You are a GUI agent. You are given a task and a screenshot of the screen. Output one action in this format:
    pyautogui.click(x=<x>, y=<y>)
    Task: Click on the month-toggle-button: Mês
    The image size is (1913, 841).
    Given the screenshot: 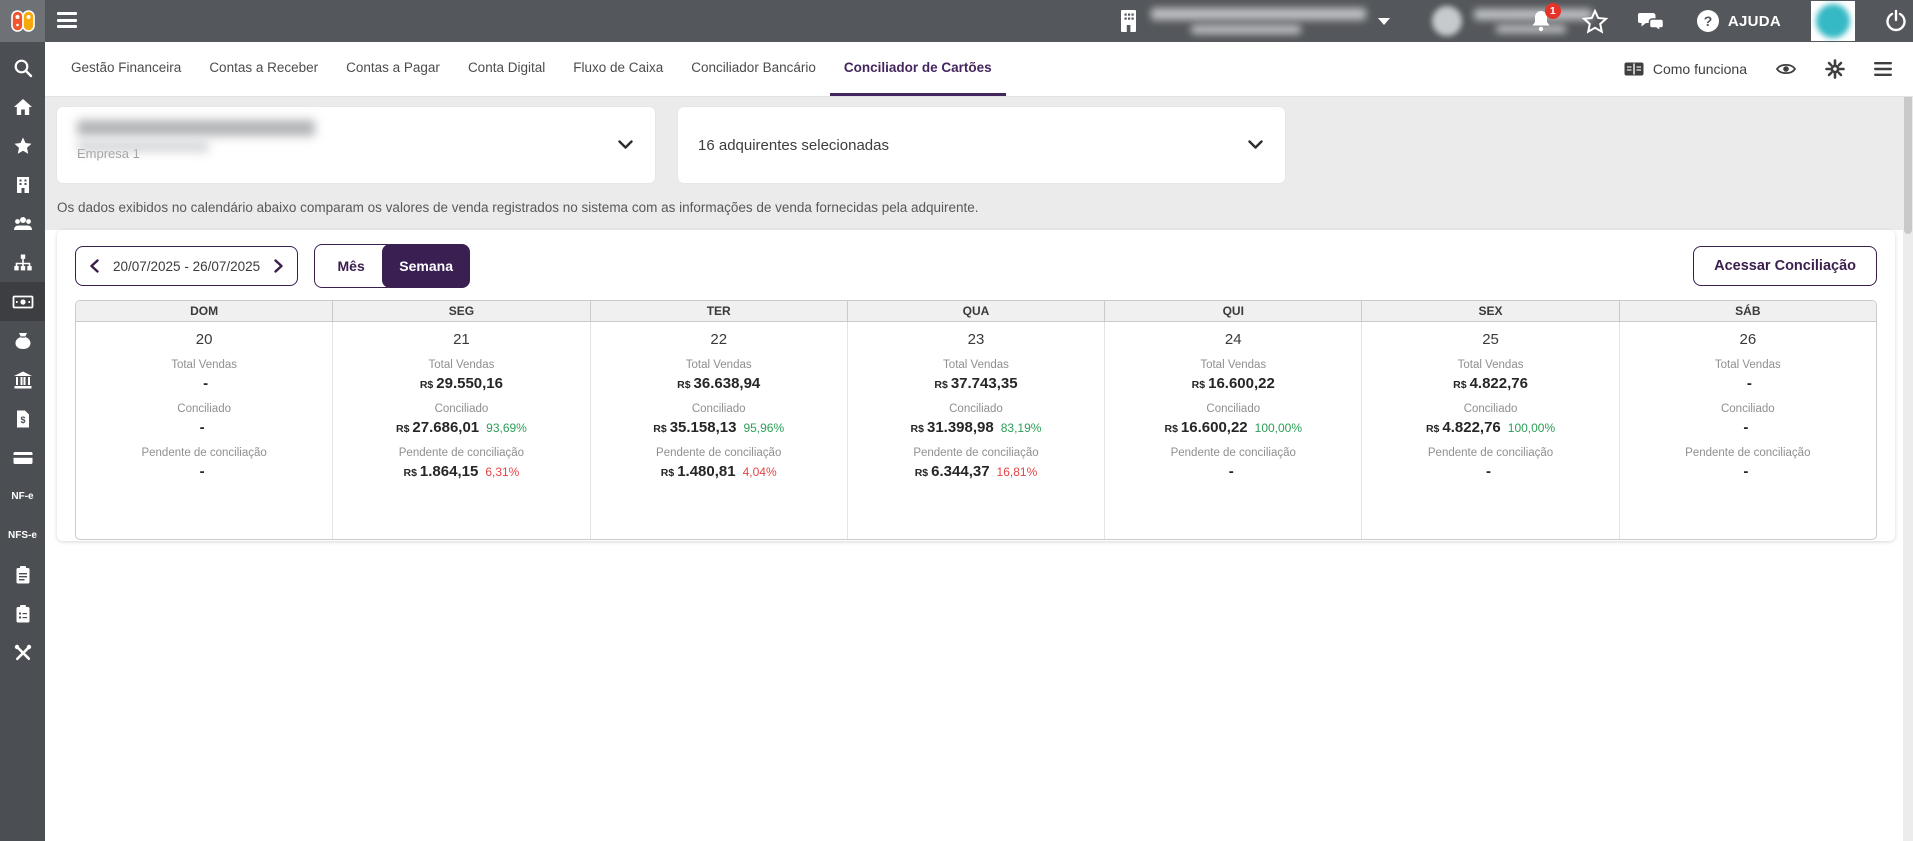 What is the action you would take?
    pyautogui.click(x=351, y=266)
    